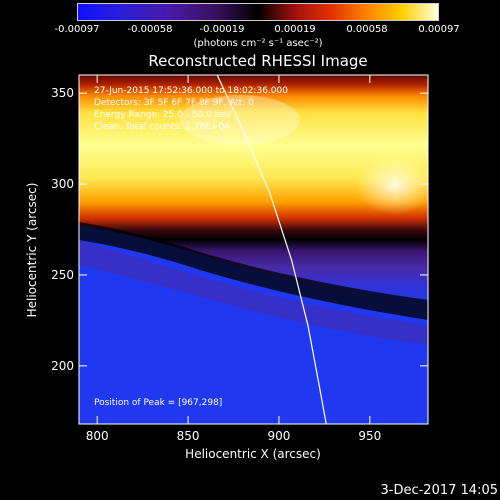 This screenshot has width=500, height=500. I want to click on colorbar-tick-label: 0.00019, so click(295, 29).